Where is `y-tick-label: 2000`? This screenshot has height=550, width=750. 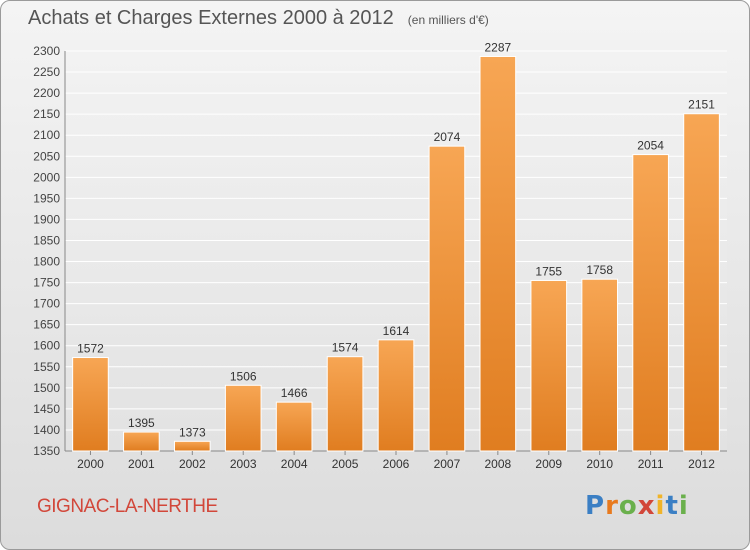
y-tick-label: 2000 is located at coordinates (46, 177).